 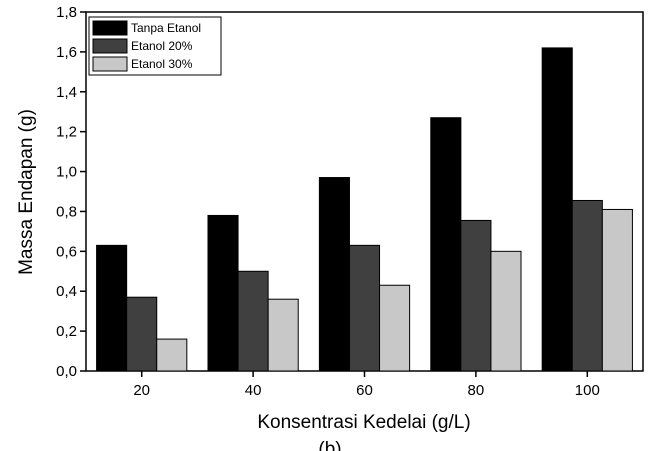 What do you see at coordinates (66, 132) in the screenshot?
I see `y-tick-label: 1,2` at bounding box center [66, 132].